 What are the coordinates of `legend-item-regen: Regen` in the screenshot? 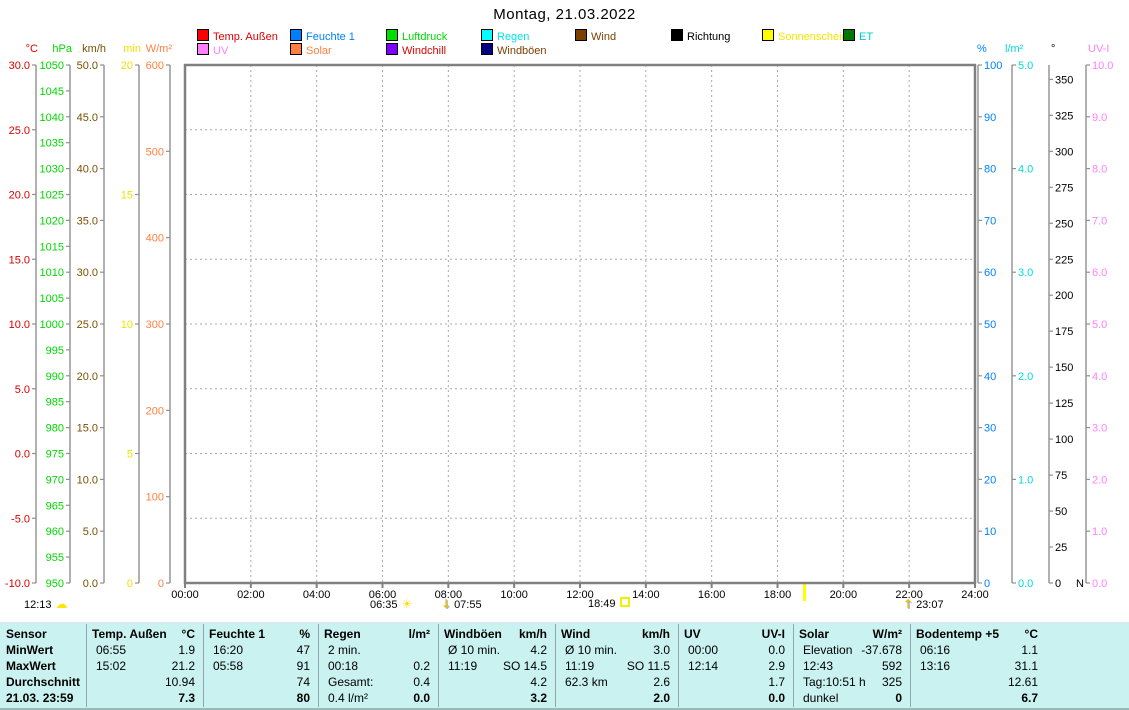 It's located at (505, 36).